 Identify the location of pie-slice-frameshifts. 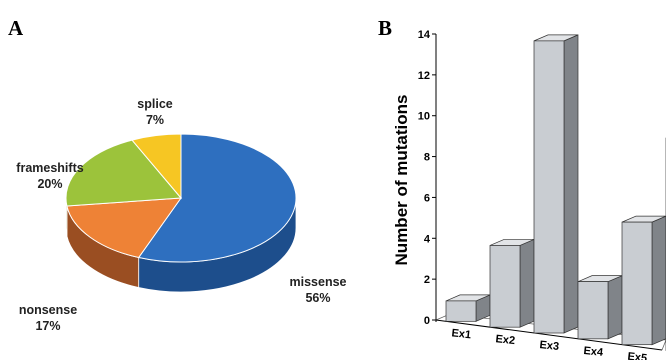
(124, 173).